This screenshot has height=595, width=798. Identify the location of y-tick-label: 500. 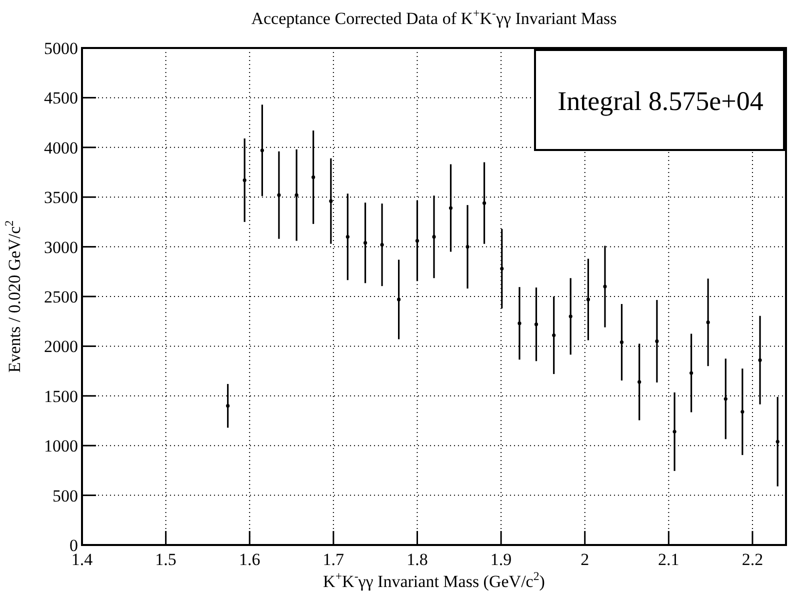
(65, 496).